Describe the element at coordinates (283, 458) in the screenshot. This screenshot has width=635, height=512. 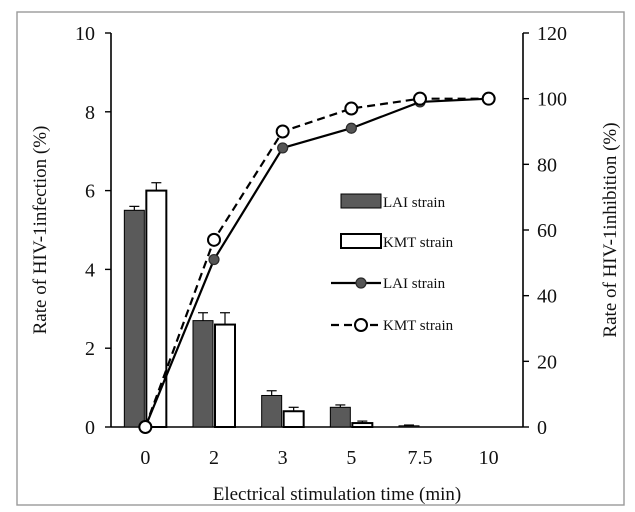
I see `x-tick-label: 3` at that location.